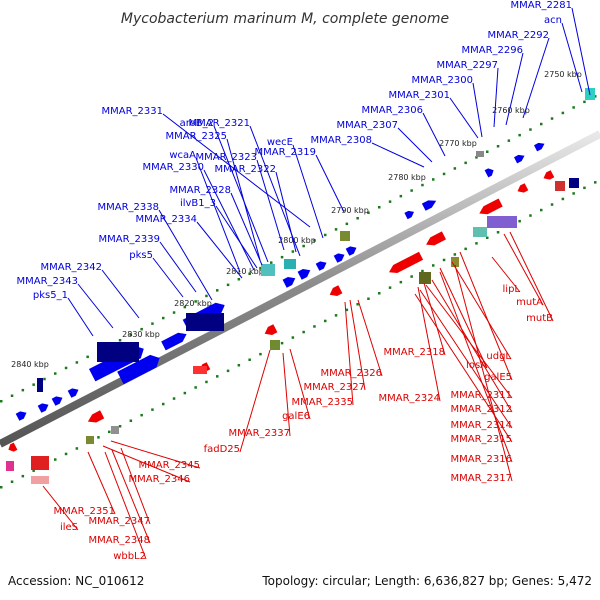  I want to click on gene-label: MMAR_2348, so click(120, 540).